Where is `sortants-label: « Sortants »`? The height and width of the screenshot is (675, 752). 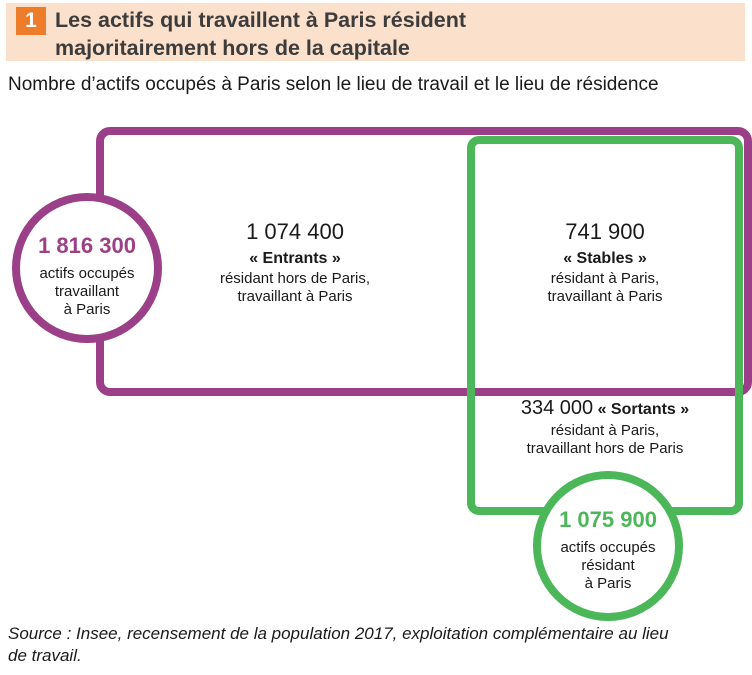 sortants-label: « Sortants » is located at coordinates (643, 409).